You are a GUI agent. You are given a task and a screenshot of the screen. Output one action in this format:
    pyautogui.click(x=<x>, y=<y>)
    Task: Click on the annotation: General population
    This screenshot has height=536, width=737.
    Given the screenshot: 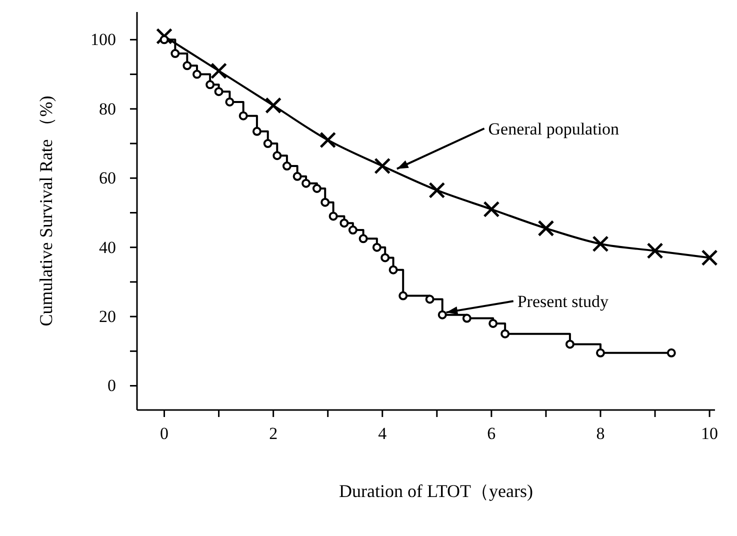 What is the action you would take?
    pyautogui.click(x=554, y=129)
    